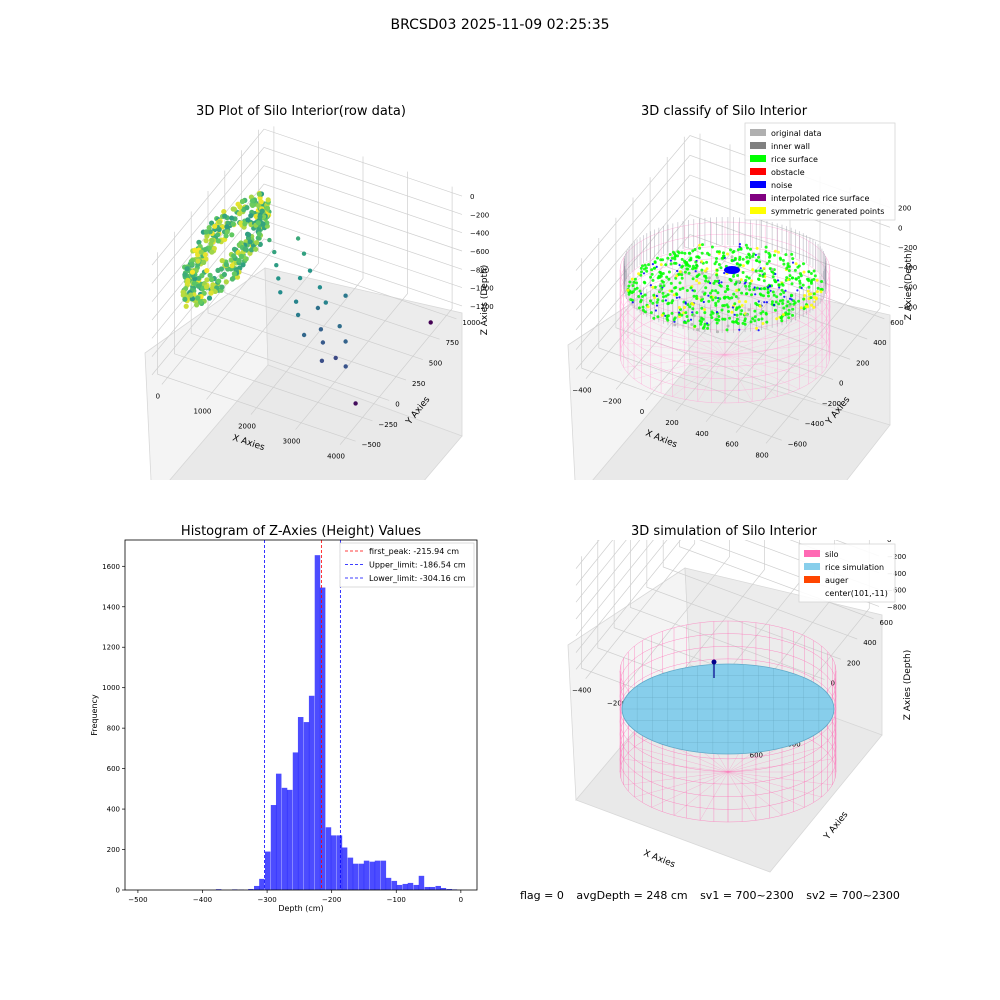  I want to click on y-tick-label: 800, so click(113, 729).